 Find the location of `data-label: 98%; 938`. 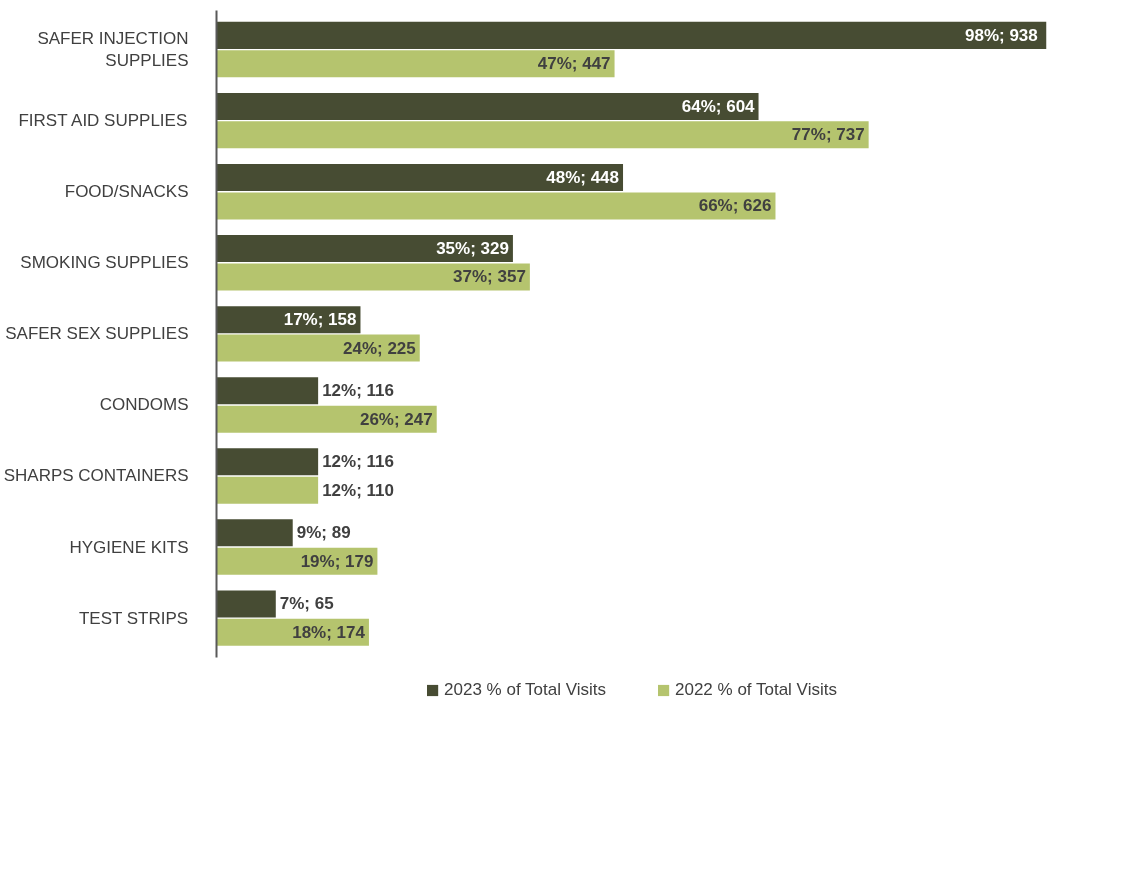

data-label: 98%; 938 is located at coordinates (1001, 35).